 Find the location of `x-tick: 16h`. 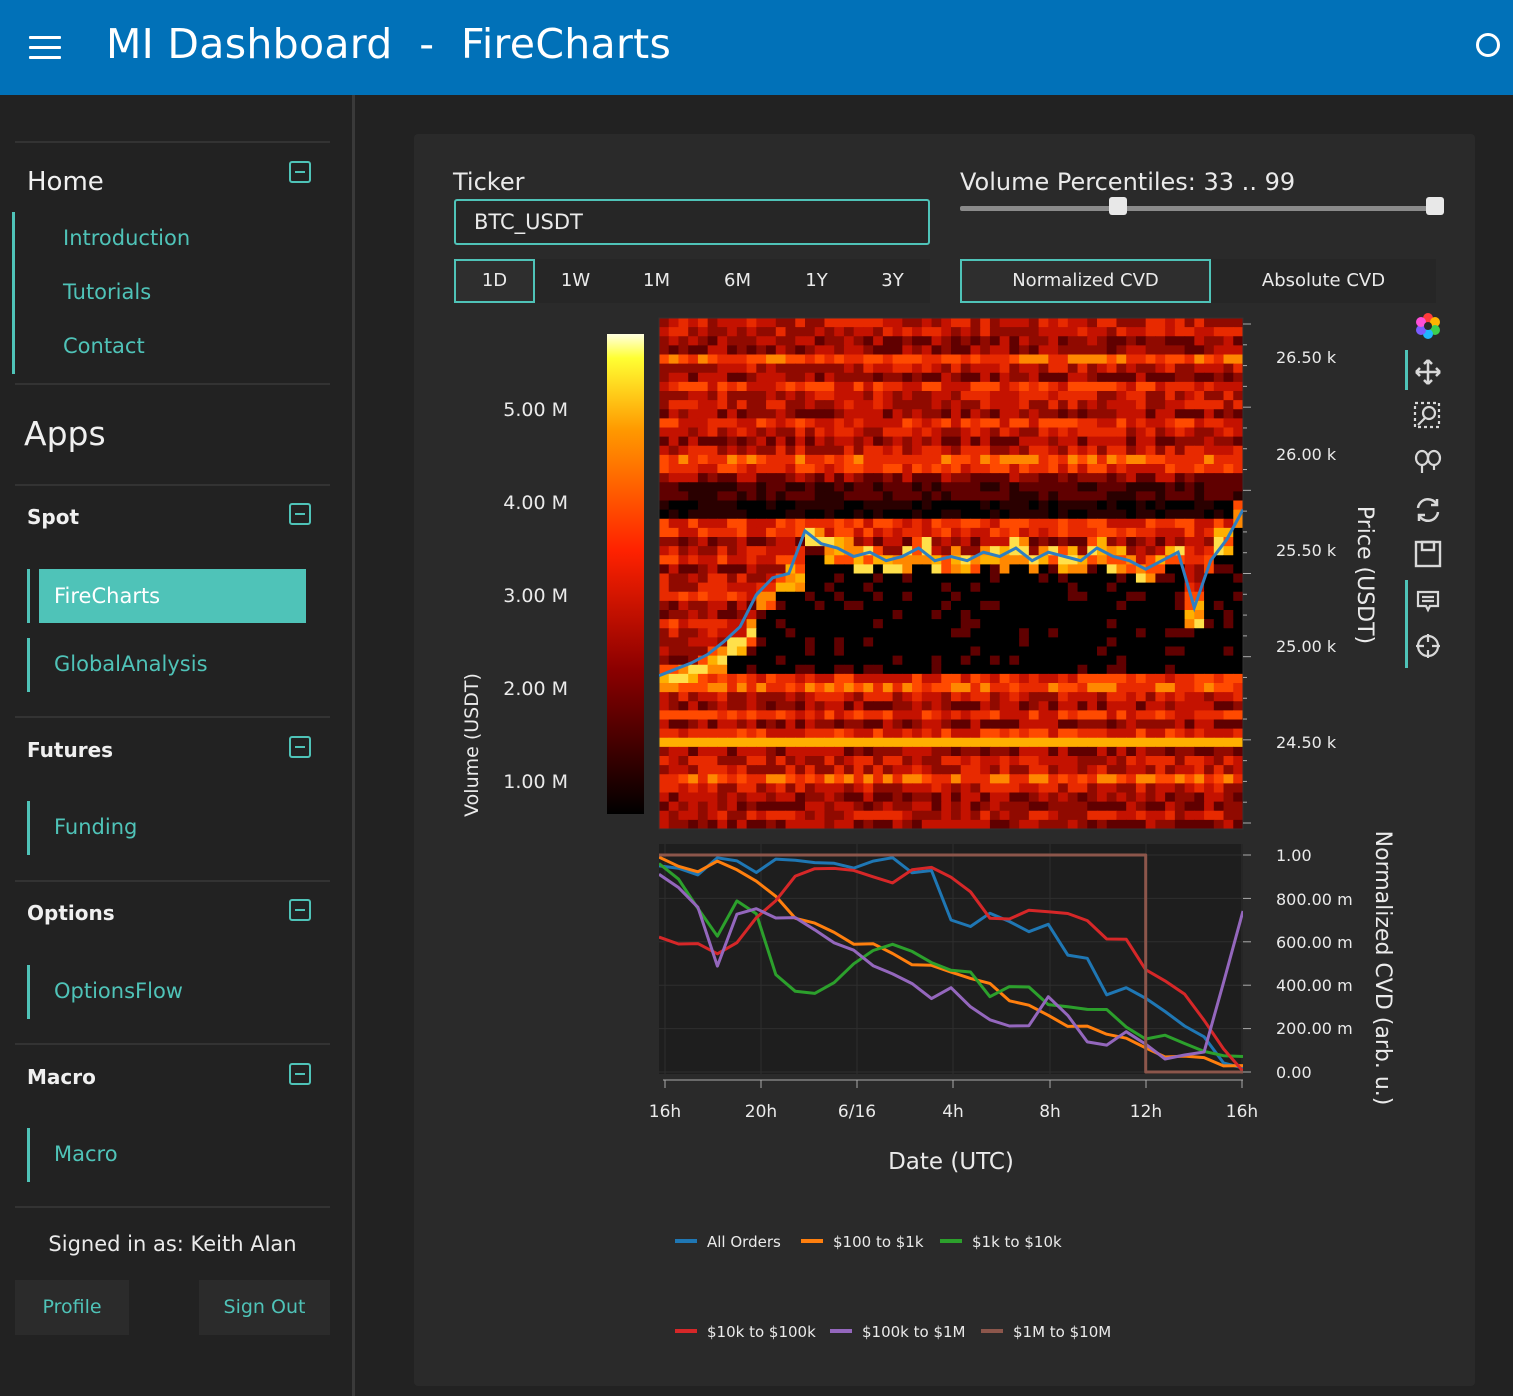

x-tick: 16h is located at coordinates (665, 1112).